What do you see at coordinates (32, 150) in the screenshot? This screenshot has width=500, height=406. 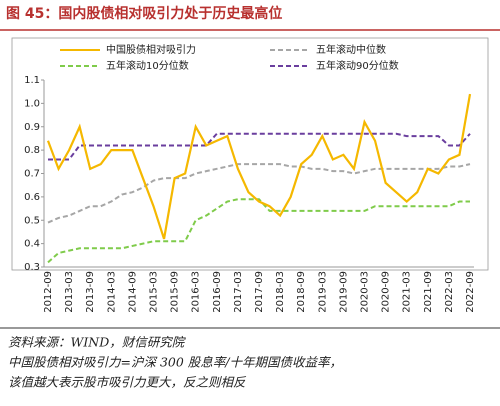 I see `y-tick-label: 0.8` at bounding box center [32, 150].